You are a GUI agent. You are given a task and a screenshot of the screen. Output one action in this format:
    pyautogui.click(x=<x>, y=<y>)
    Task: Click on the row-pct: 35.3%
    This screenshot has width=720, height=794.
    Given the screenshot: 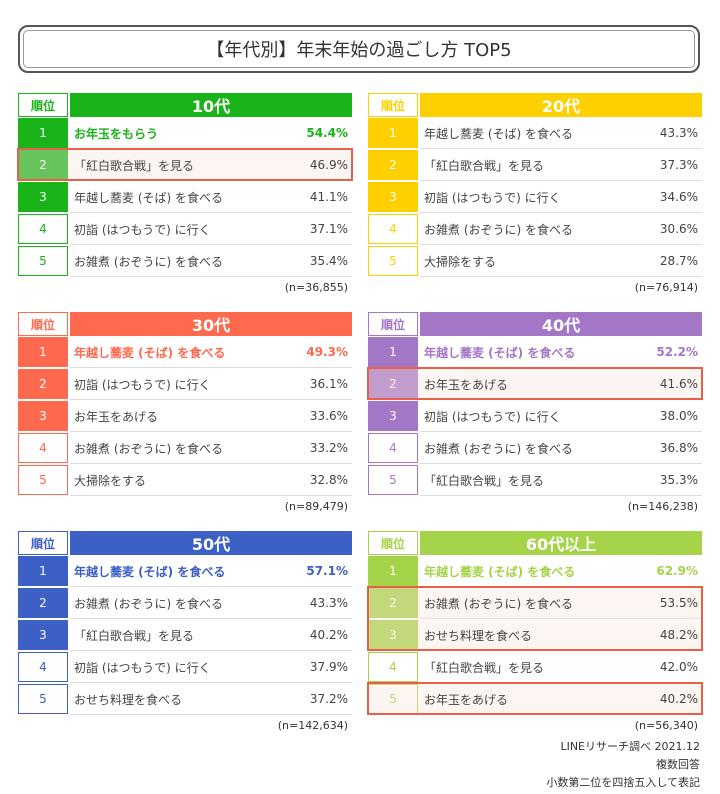 What is the action you would take?
    pyautogui.click(x=678, y=480)
    